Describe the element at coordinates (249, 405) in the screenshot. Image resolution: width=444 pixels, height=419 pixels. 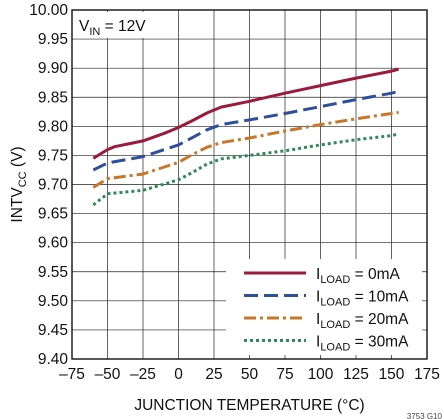
I see `x-axis-title: JUNCTION TEMPERATURE (°C)` at that location.